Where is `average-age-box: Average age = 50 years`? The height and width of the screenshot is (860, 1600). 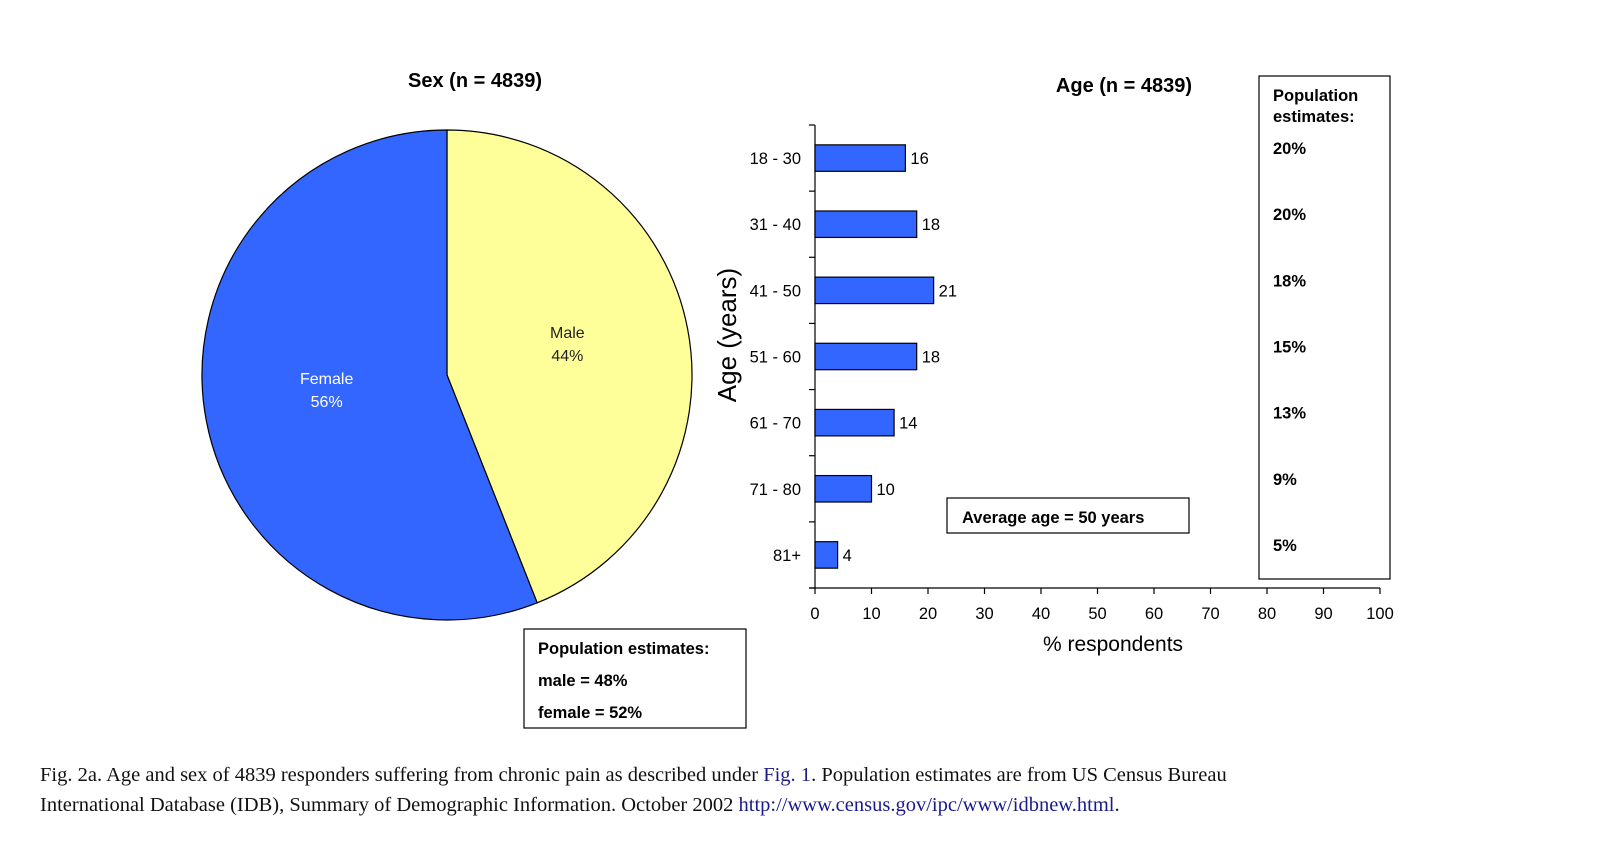 average-age-box: Average age = 50 years is located at coordinates (1068, 515).